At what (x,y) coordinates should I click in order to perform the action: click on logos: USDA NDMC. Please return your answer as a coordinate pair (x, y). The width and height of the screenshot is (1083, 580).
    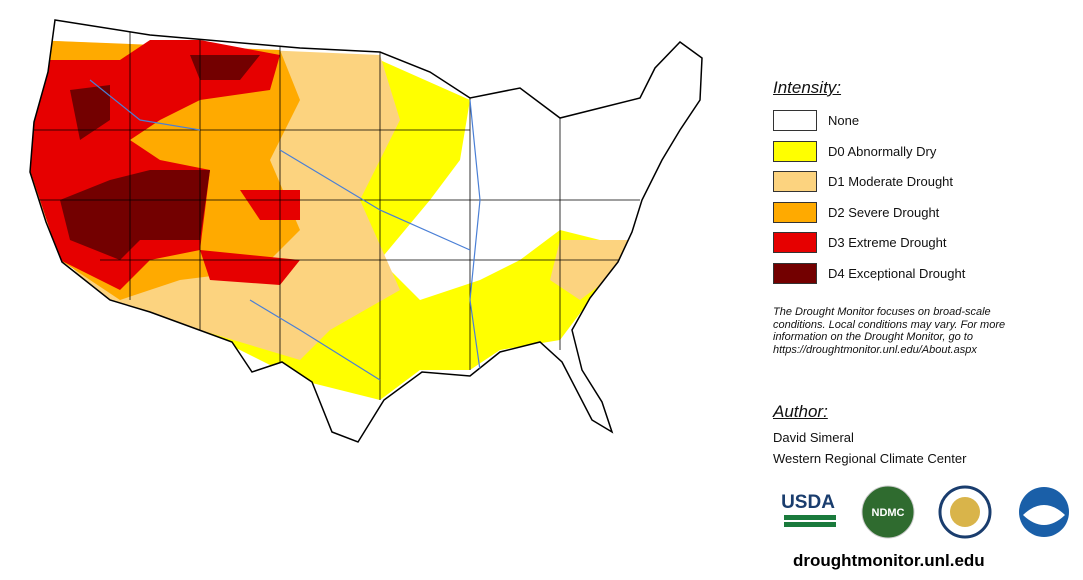
    Looking at the image, I should click on (925, 512).